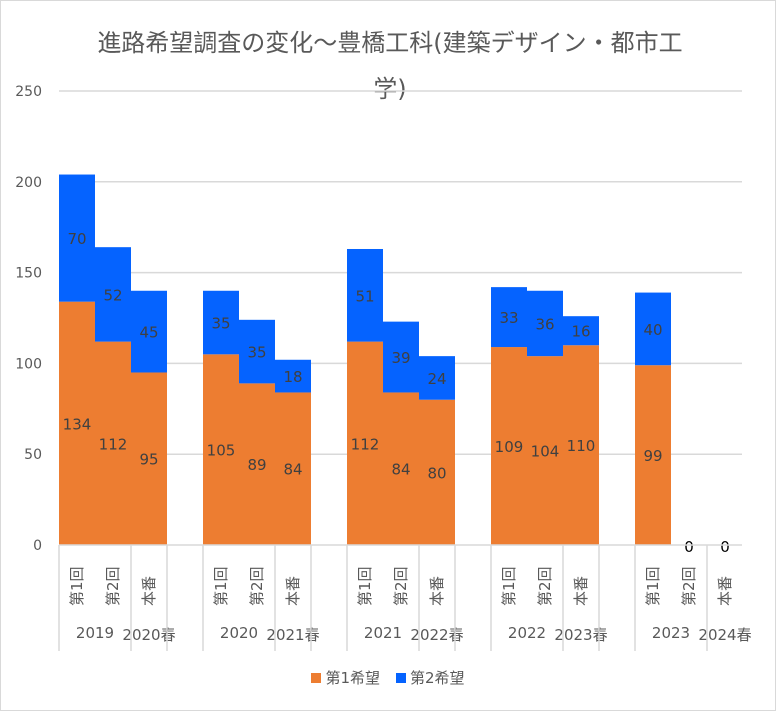 Image resolution: width=776 pixels, height=711 pixels. What do you see at coordinates (388, 677) in the screenshot?
I see `legend: 第1希望 第2希望` at bounding box center [388, 677].